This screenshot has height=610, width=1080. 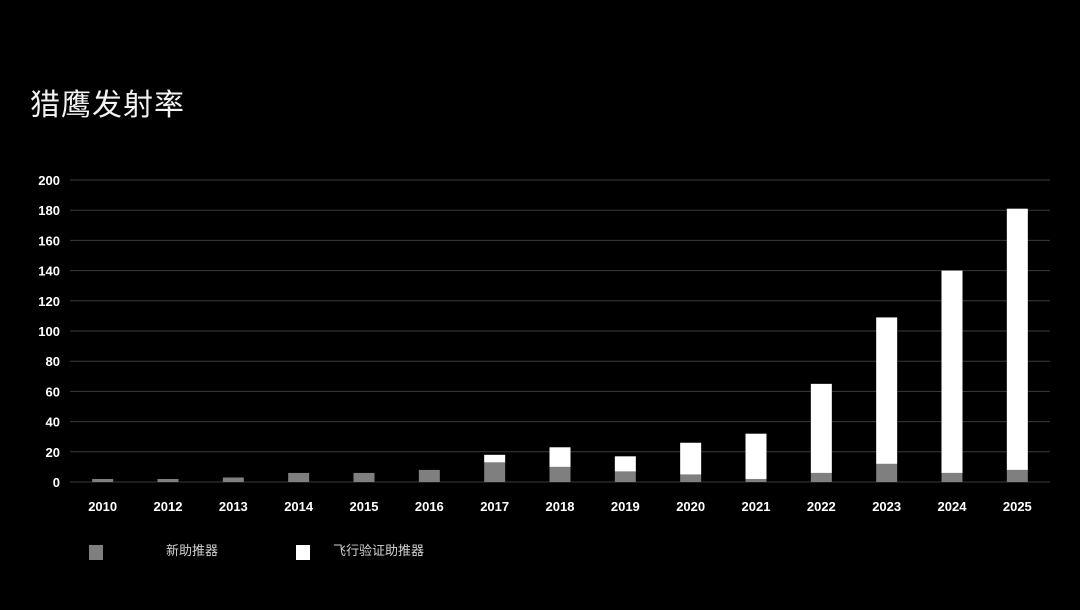 I want to click on x-tick-label: 2016, so click(x=429, y=506).